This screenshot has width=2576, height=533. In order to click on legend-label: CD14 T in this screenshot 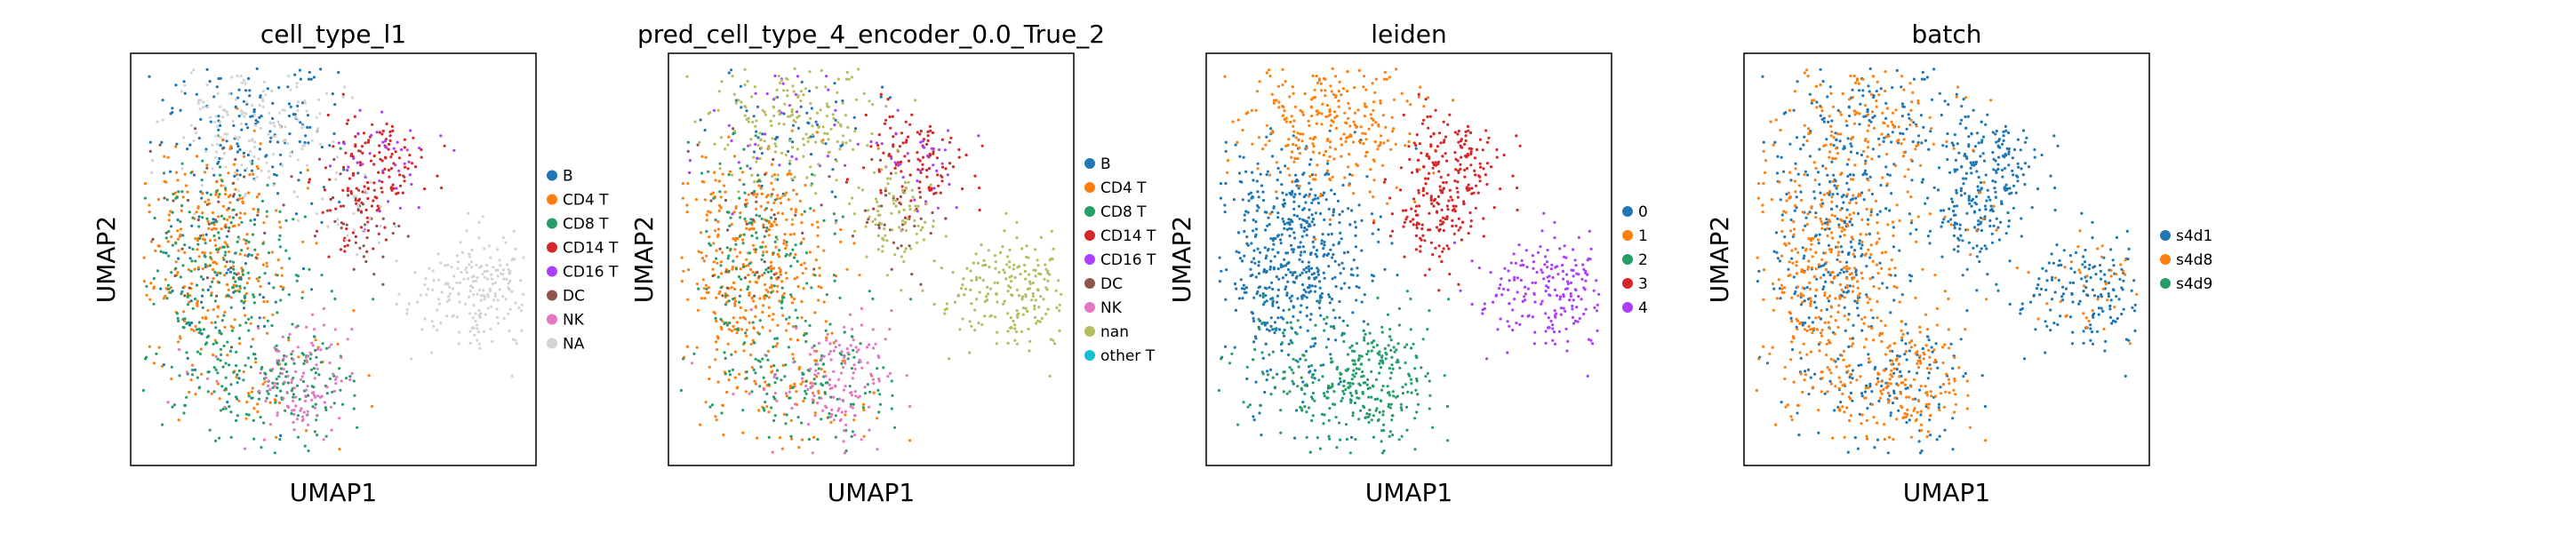, I will do `click(1128, 236)`.